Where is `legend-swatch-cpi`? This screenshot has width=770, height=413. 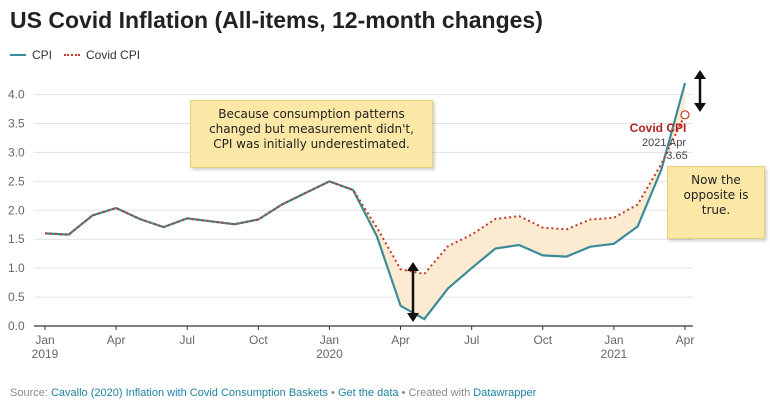
legend-swatch-cpi is located at coordinates (18, 55).